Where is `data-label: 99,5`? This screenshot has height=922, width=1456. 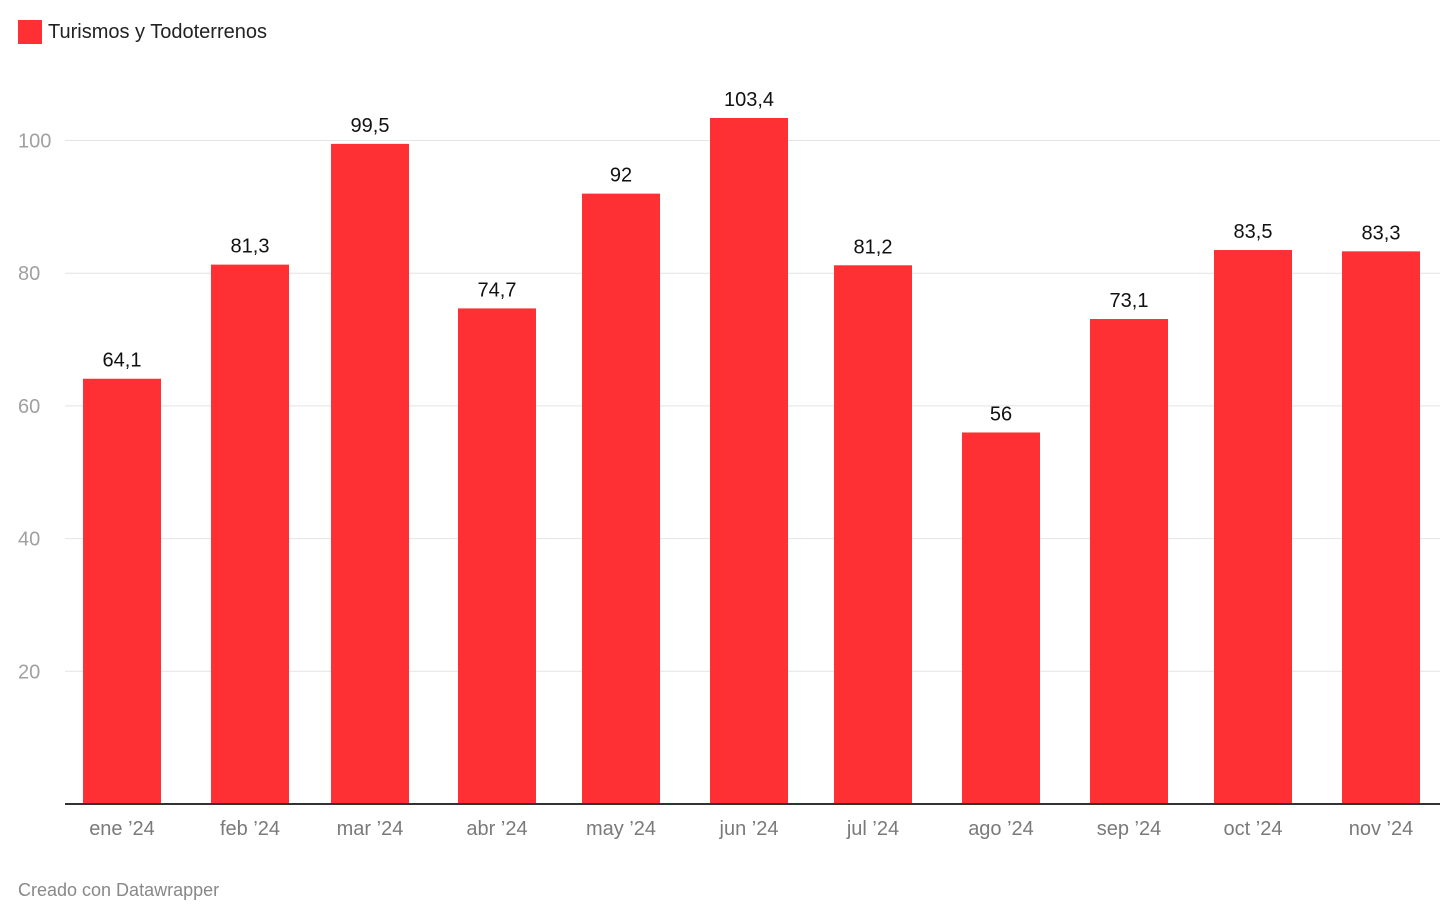
data-label: 99,5 is located at coordinates (370, 126).